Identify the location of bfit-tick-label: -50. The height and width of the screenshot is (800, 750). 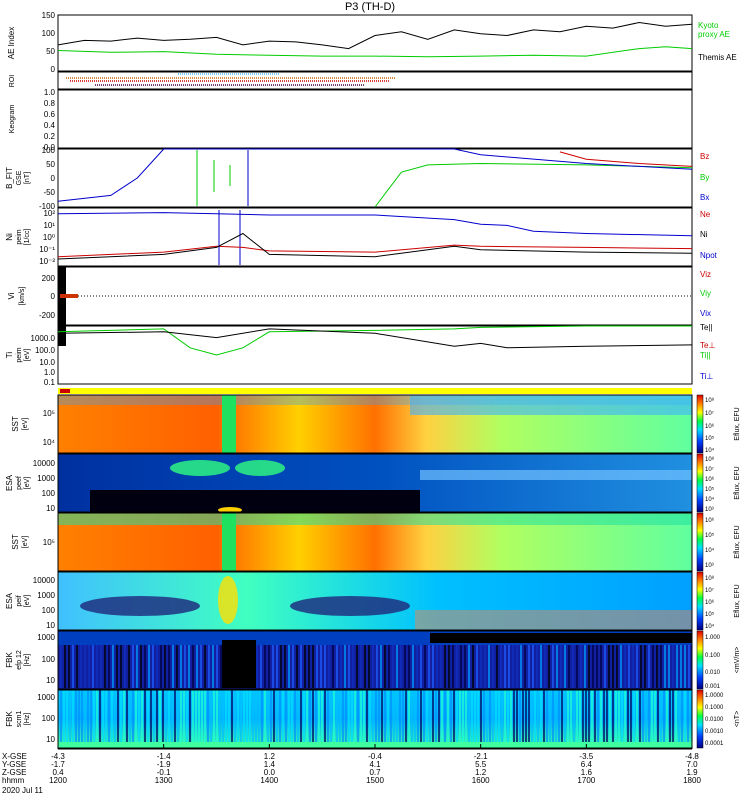
(49, 192).